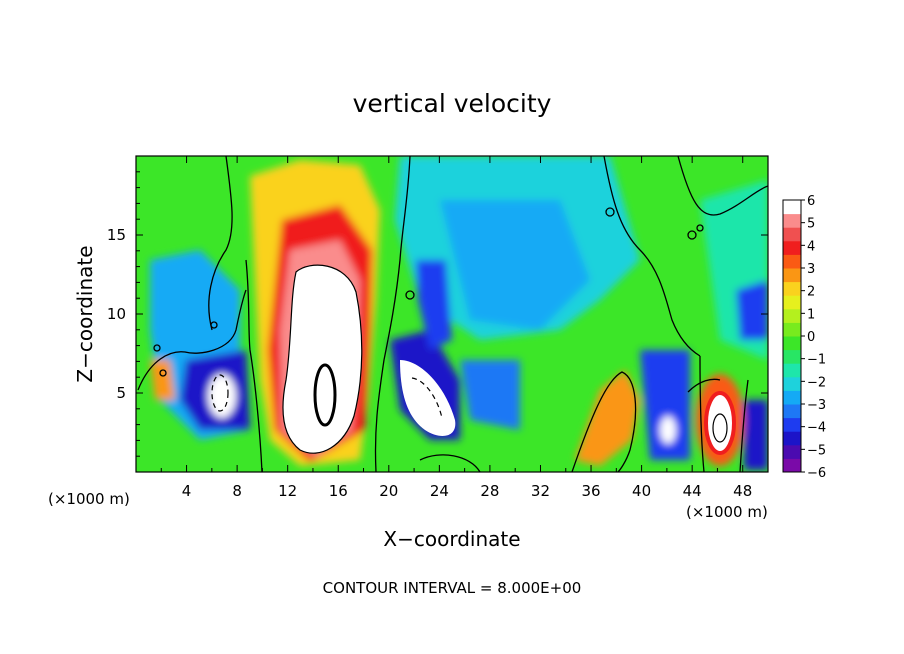  I want to click on x-tick-label: 8, so click(237, 491).